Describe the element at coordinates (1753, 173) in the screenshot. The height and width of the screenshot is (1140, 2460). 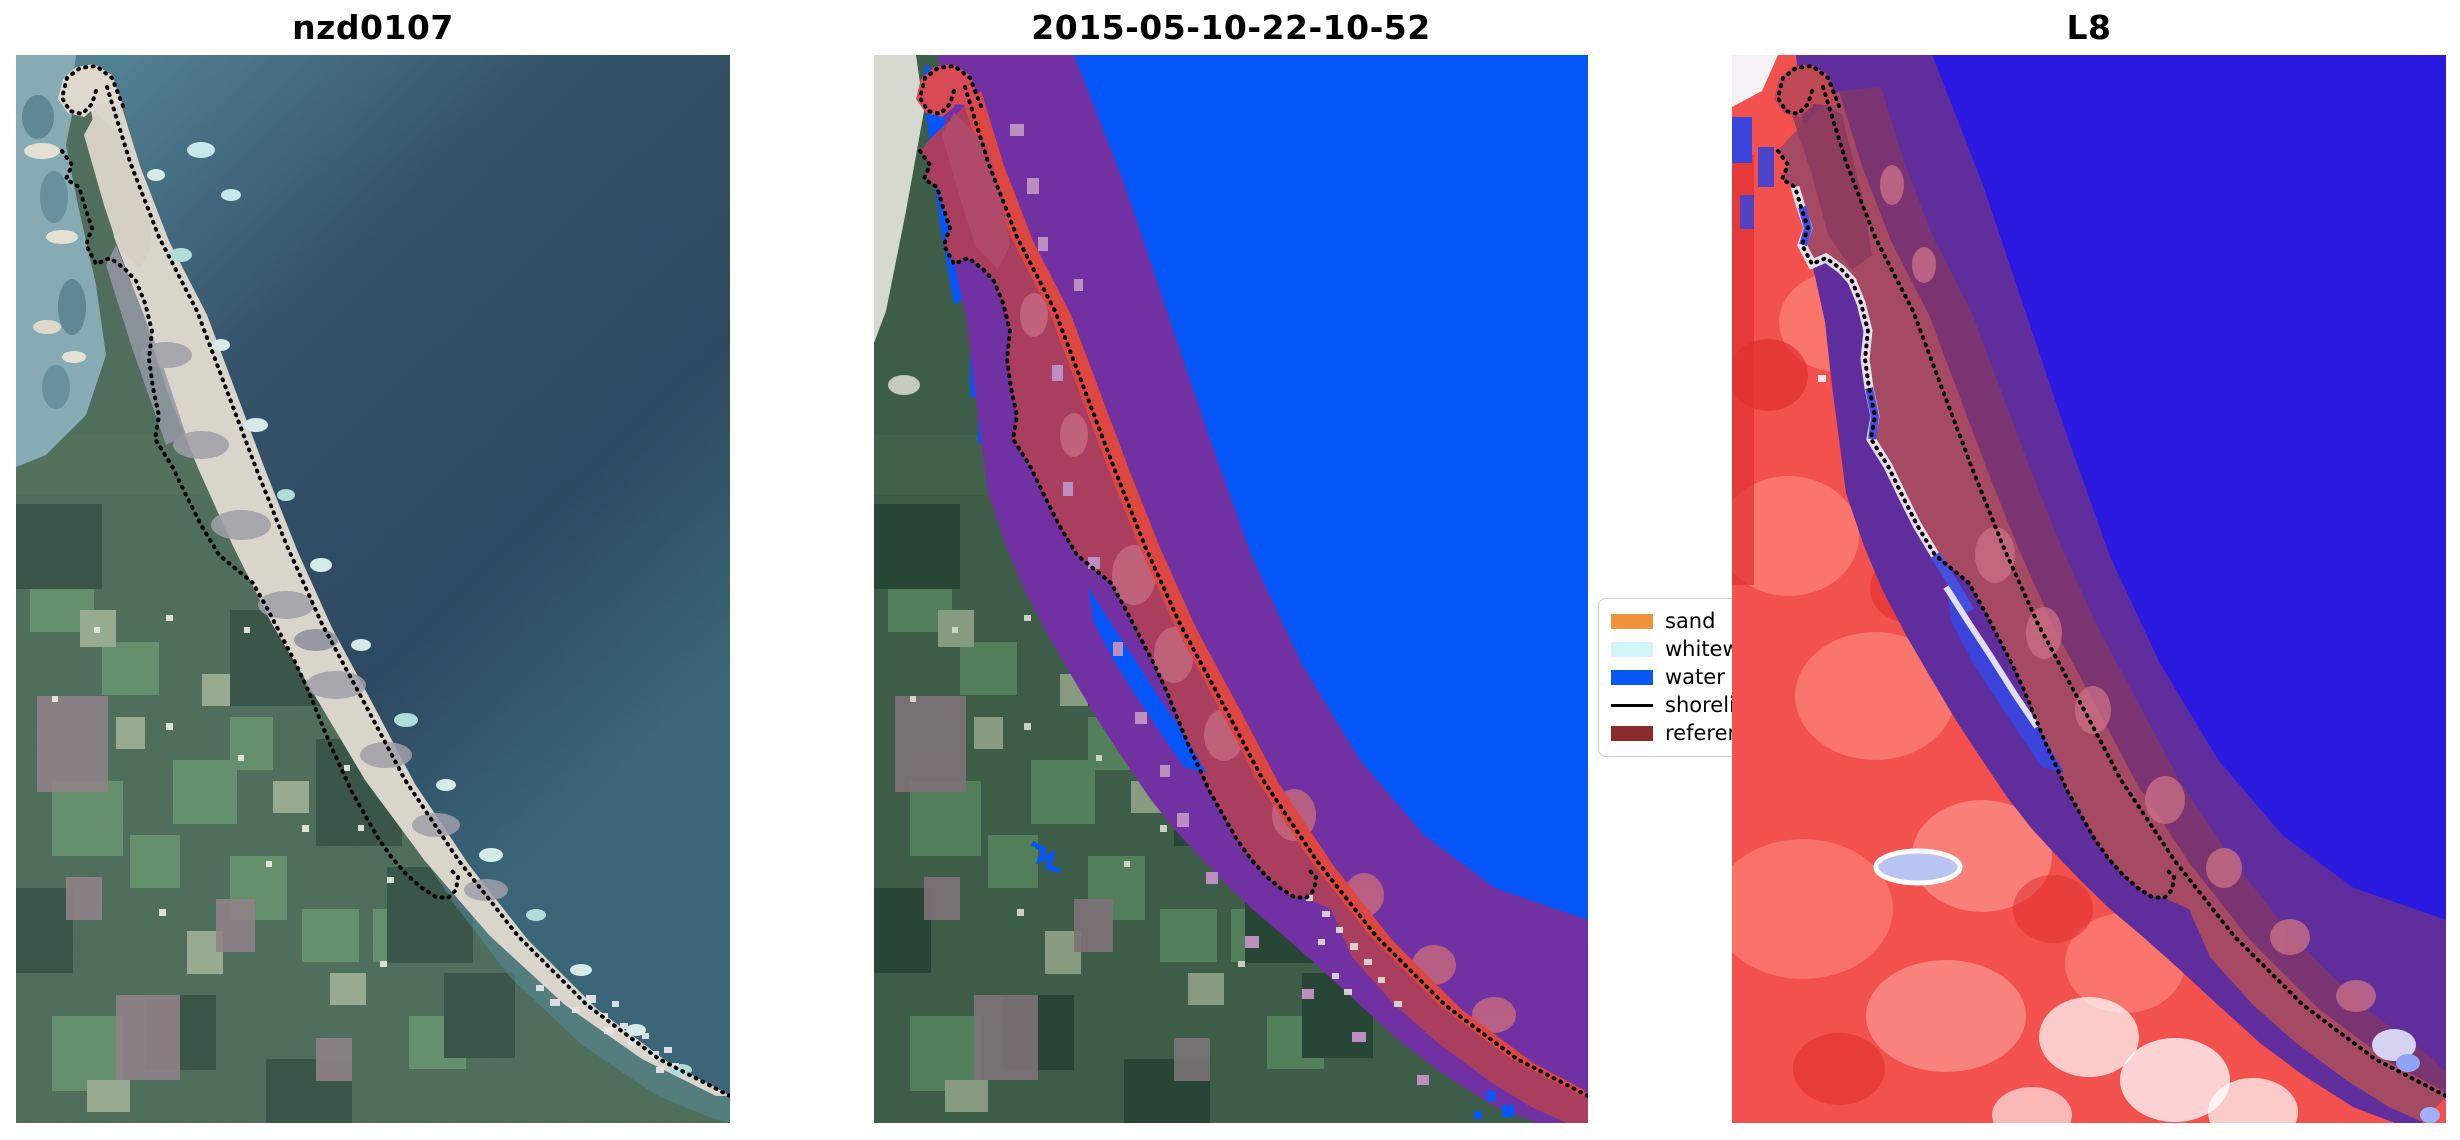
I see `spit-channels-blue` at that location.